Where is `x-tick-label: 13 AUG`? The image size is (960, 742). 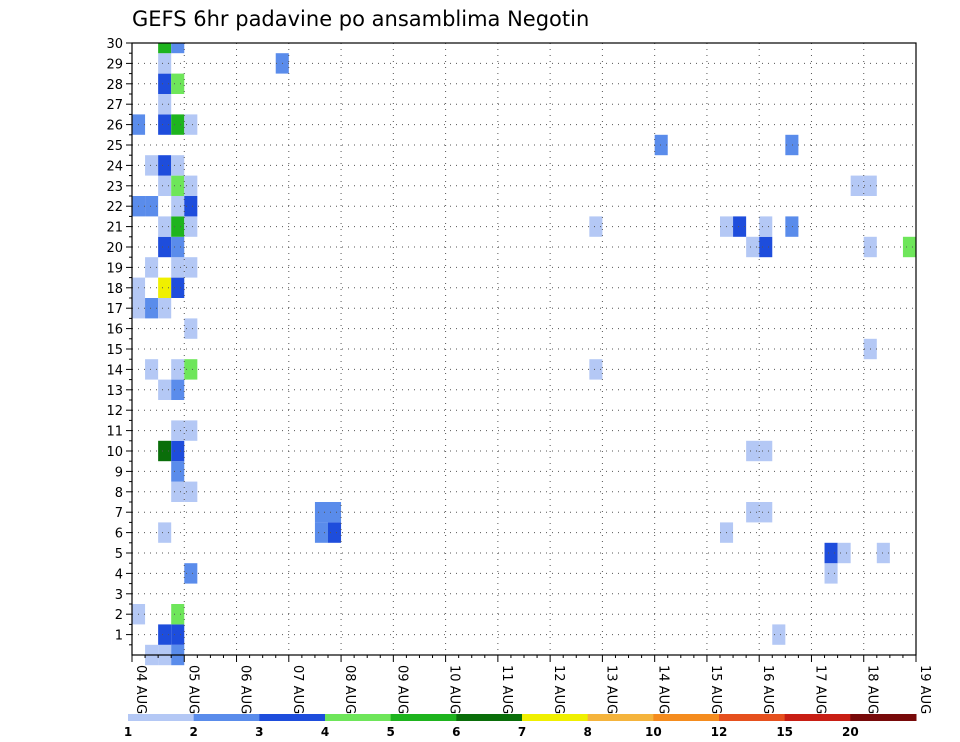 x-tick-label: 13 AUG is located at coordinates (610, 689).